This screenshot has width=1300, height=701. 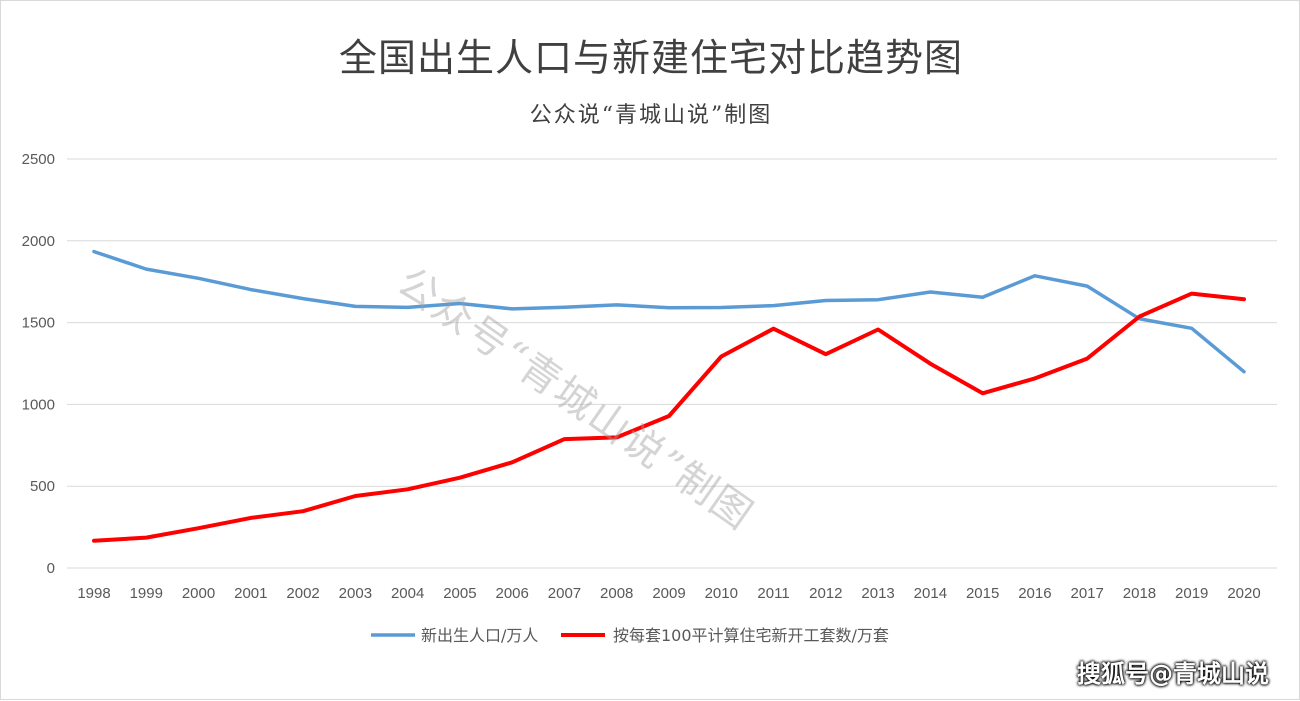 I want to click on x-tick-label: 2020, so click(x=1243, y=593).